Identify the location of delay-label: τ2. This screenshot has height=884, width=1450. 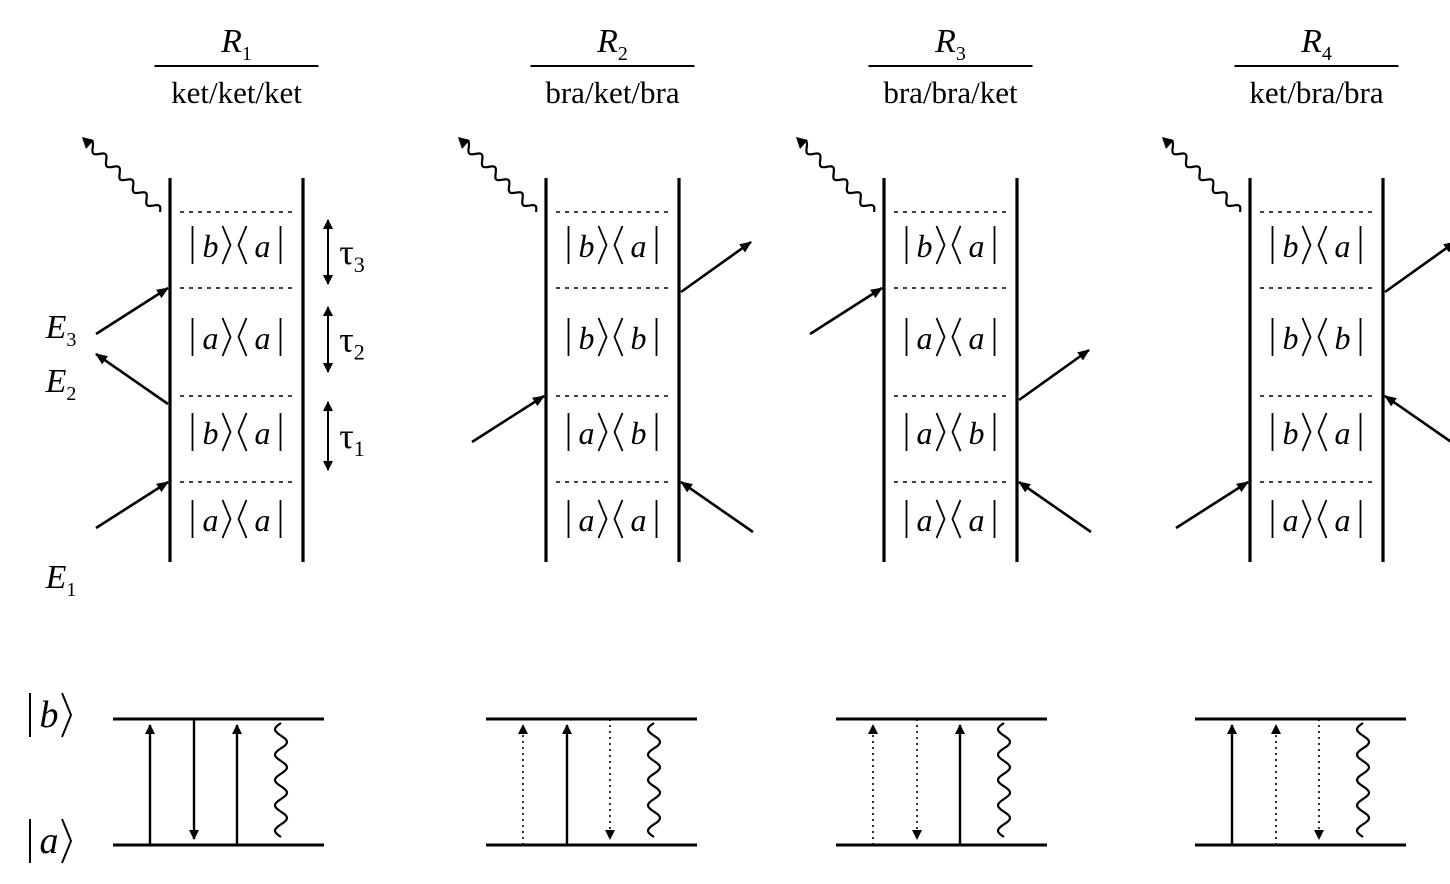
(351, 342).